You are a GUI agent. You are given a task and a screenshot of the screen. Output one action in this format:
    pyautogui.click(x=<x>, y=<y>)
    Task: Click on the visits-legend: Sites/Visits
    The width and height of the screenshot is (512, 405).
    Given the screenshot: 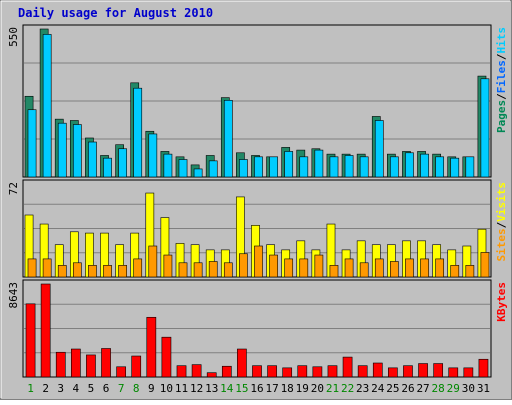 What is the action you would take?
    pyautogui.click(x=501, y=222)
    